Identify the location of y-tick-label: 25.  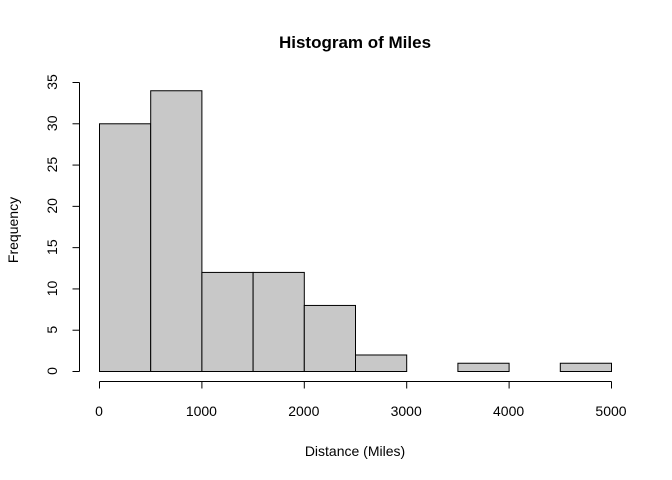
(52, 165).